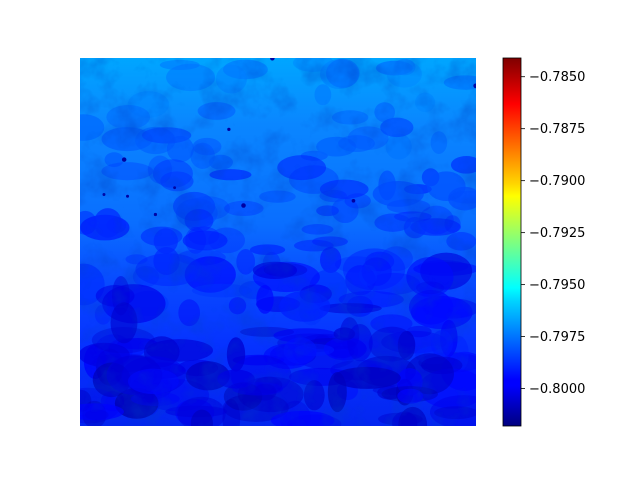  What do you see at coordinates (557, 337) in the screenshot?
I see `colorbar-tick-label: −0.7975` at bounding box center [557, 337].